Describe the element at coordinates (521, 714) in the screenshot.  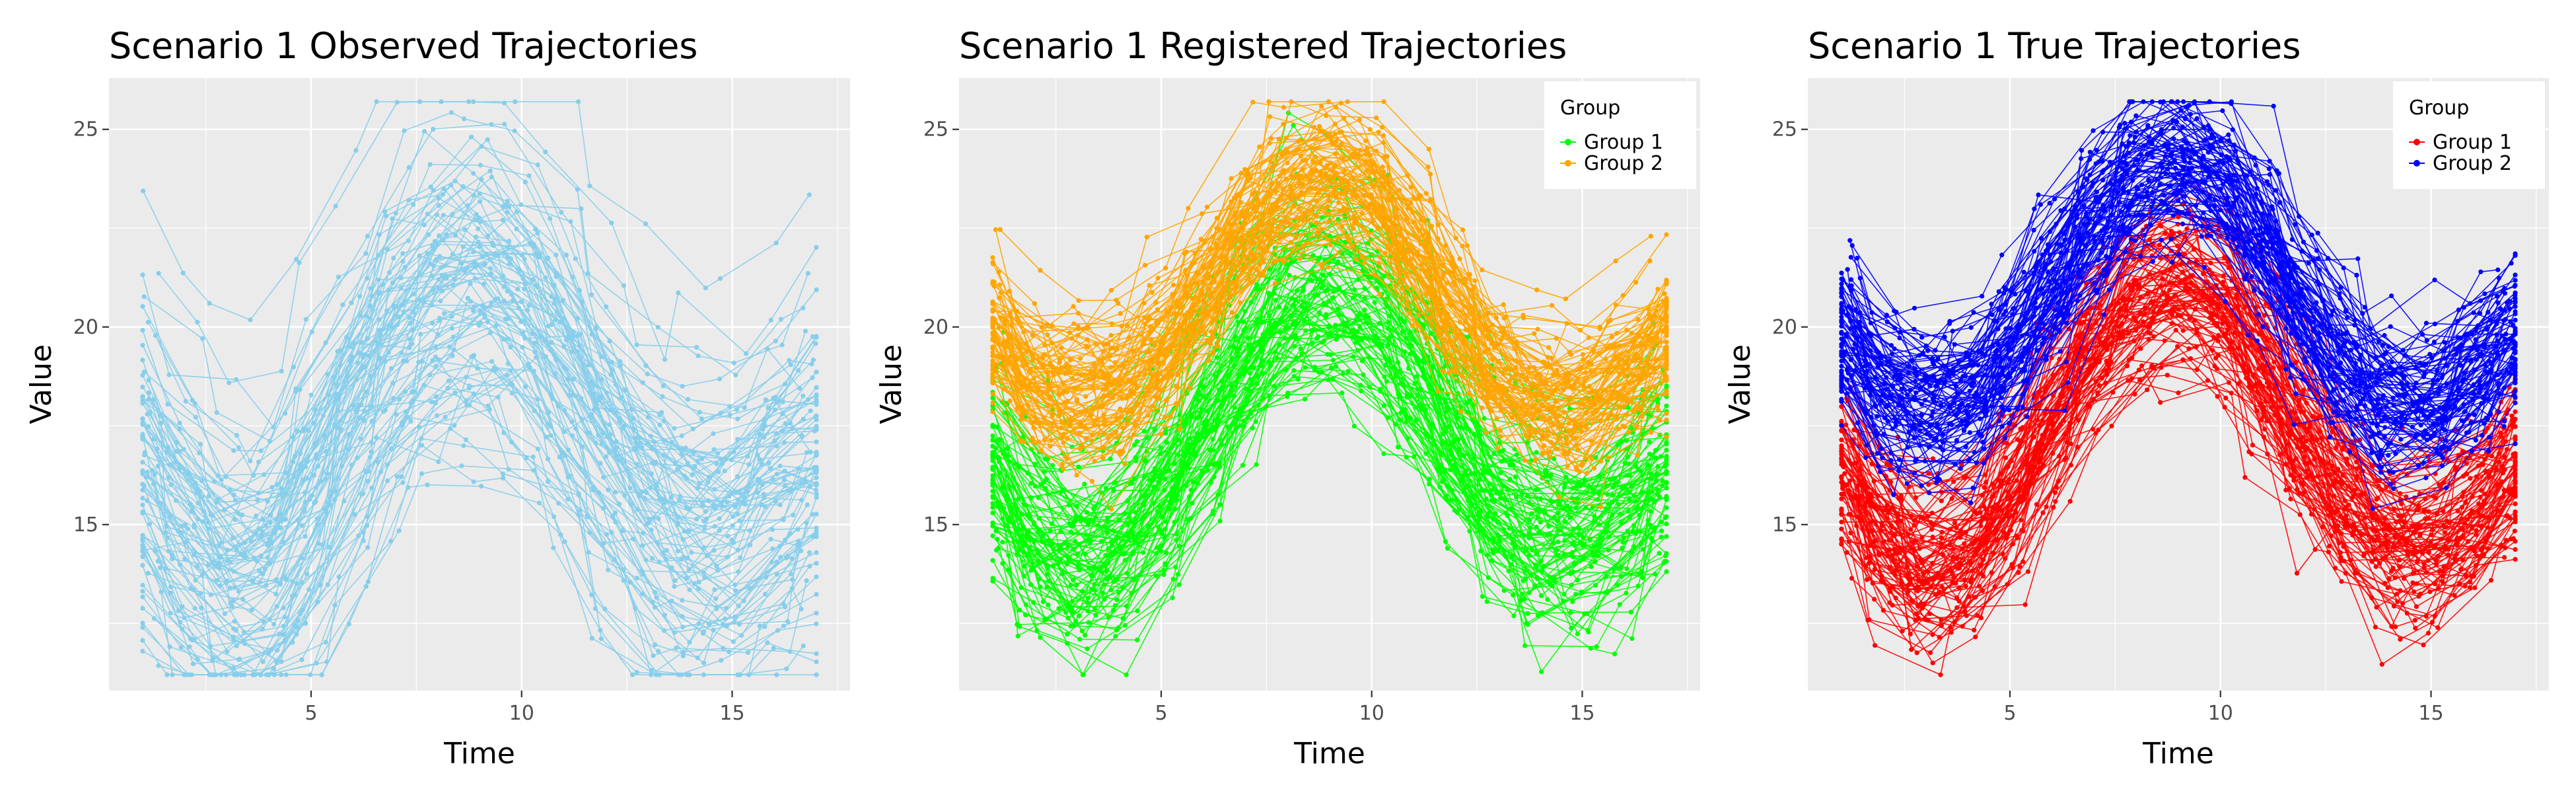
I see `x-tick-label: 10` at that location.